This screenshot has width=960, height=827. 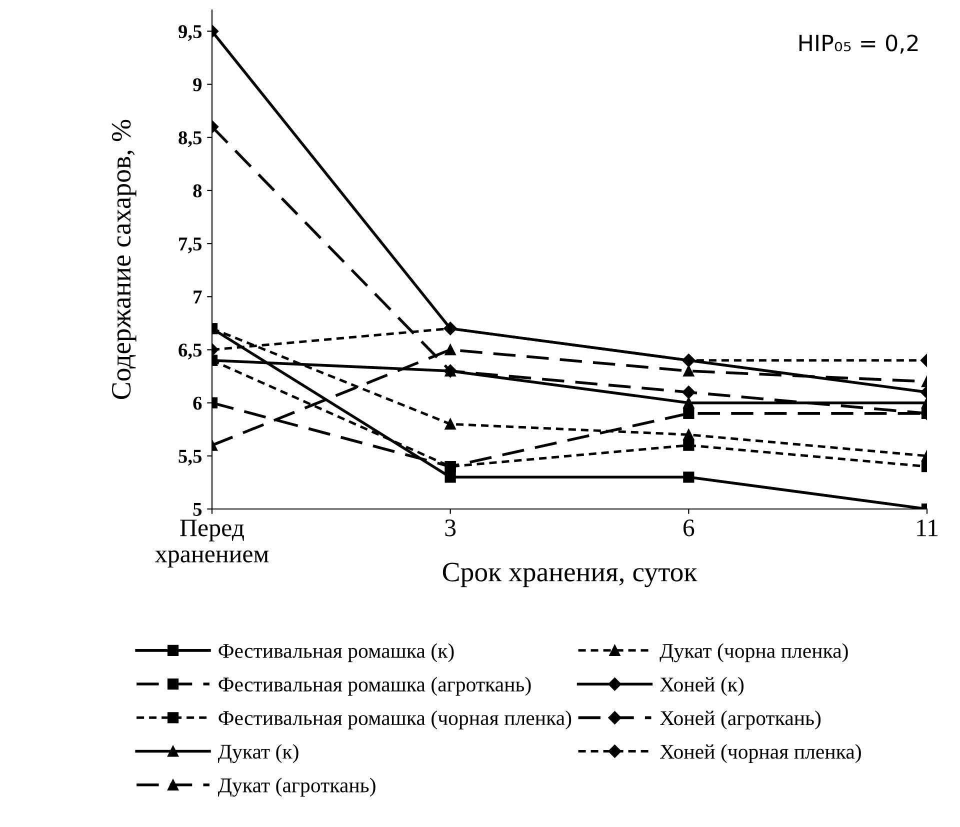 What do you see at coordinates (297, 787) in the screenshot?
I see `legend-label: Дукат (агроткань)` at bounding box center [297, 787].